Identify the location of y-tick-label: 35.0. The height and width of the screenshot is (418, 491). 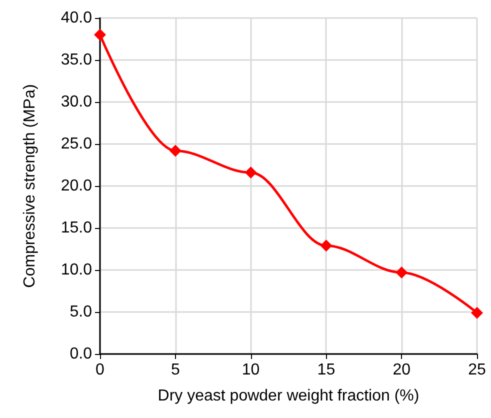
(76, 60).